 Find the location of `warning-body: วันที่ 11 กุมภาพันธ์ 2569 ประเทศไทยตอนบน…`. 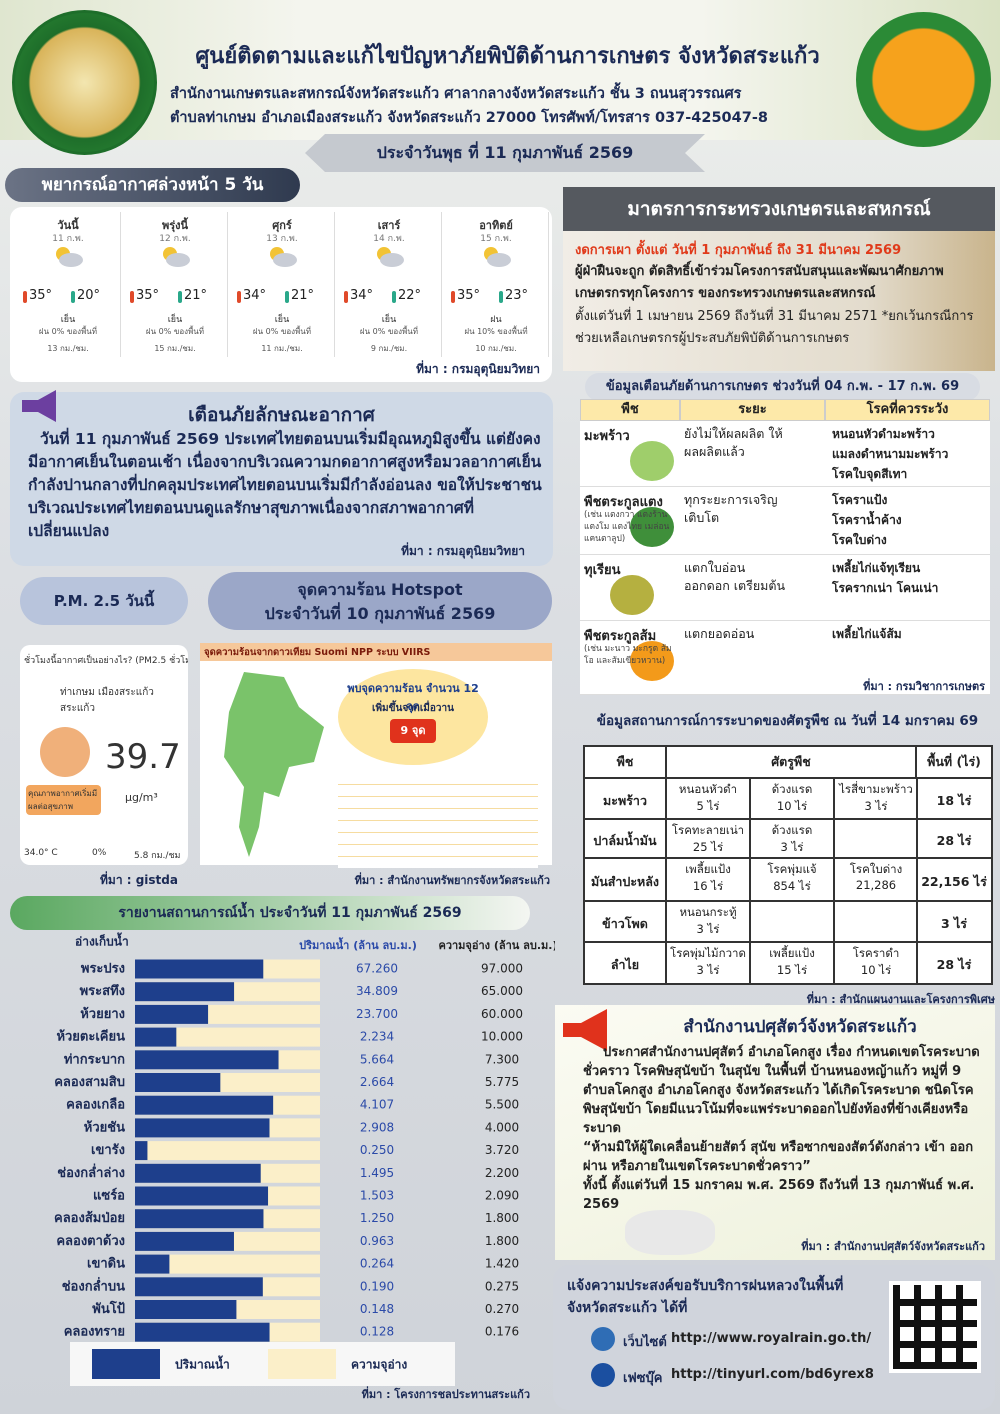

warning-body: วันที่ 11 กุมภาพันธ์ 2569 ประเทศไทยตอนบน… is located at coordinates (285, 485).